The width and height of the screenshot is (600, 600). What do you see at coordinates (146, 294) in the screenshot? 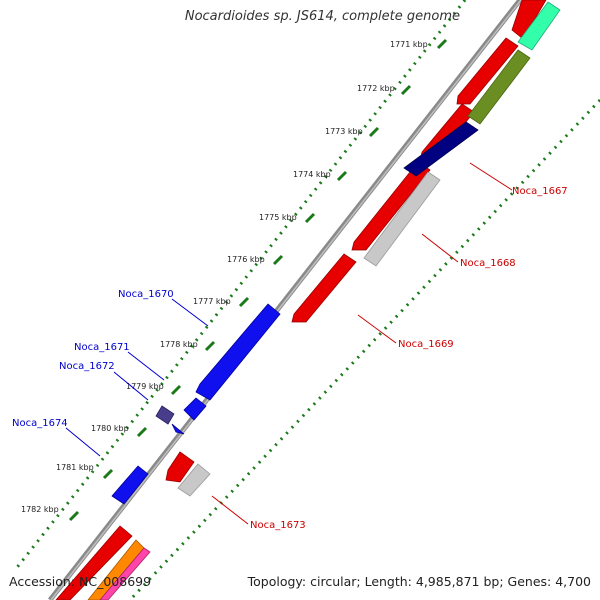
I see `gene-label-noca-1670: Noca_1670` at bounding box center [146, 294].